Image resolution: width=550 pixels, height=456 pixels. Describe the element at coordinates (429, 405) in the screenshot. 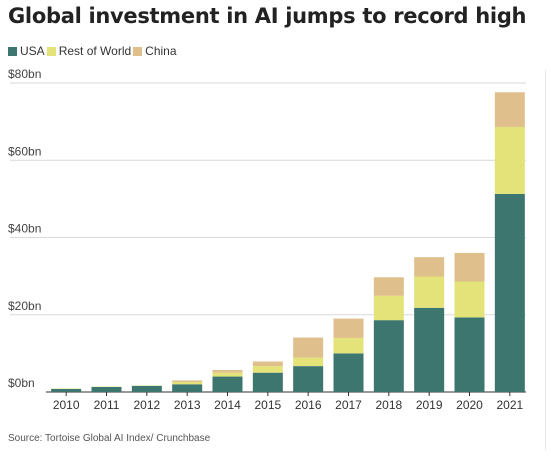

I see `x-tick-label: 2019` at that location.